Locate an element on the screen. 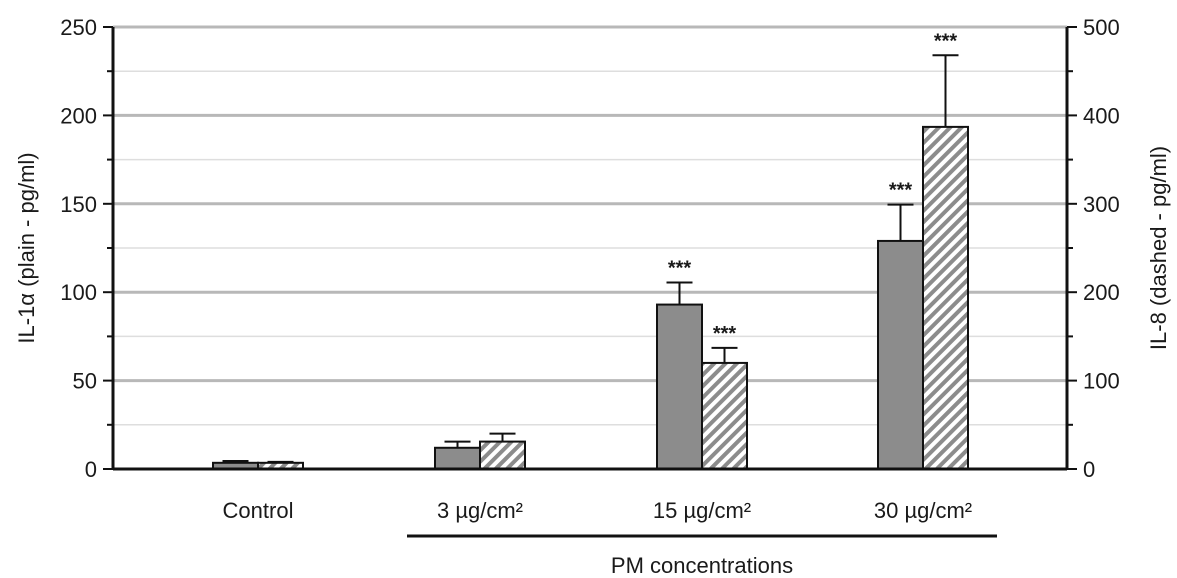 This screenshot has width=1177, height=578. right-axis-tick-label: 100 is located at coordinates (1101, 381).